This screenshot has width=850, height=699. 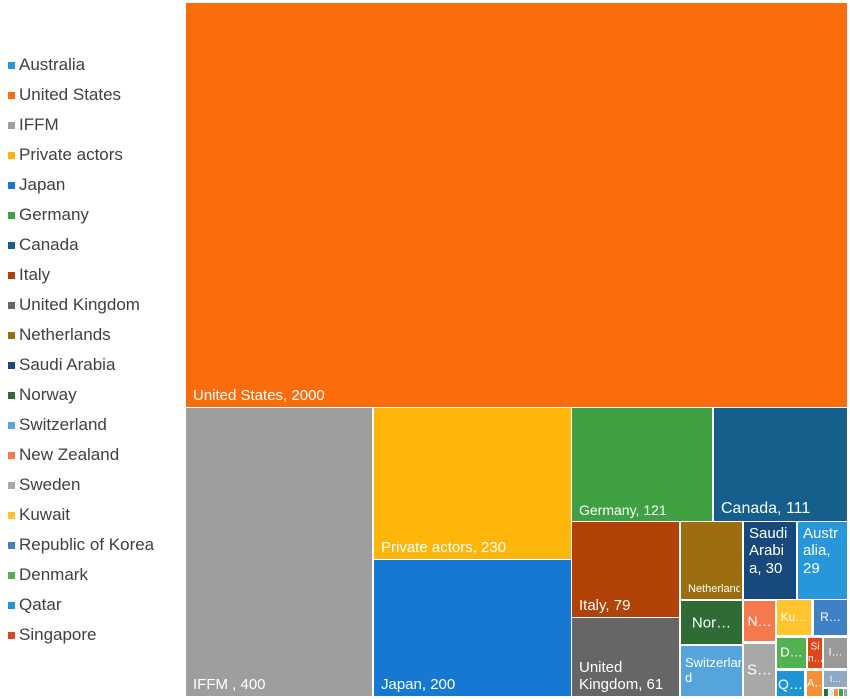 I want to click on legend-item-switzerland: Switzerland, so click(x=97, y=425).